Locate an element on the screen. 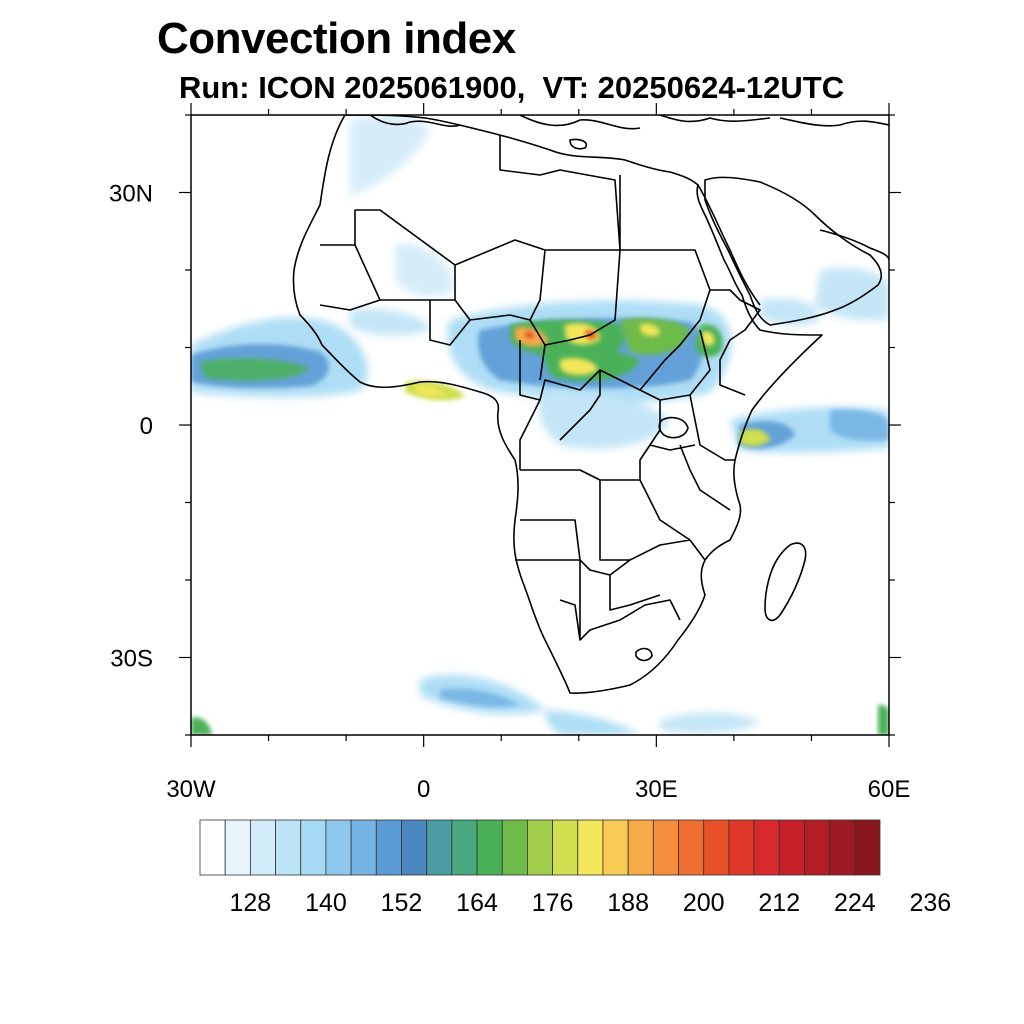  lon-tick-label: 30E is located at coordinates (656, 789).